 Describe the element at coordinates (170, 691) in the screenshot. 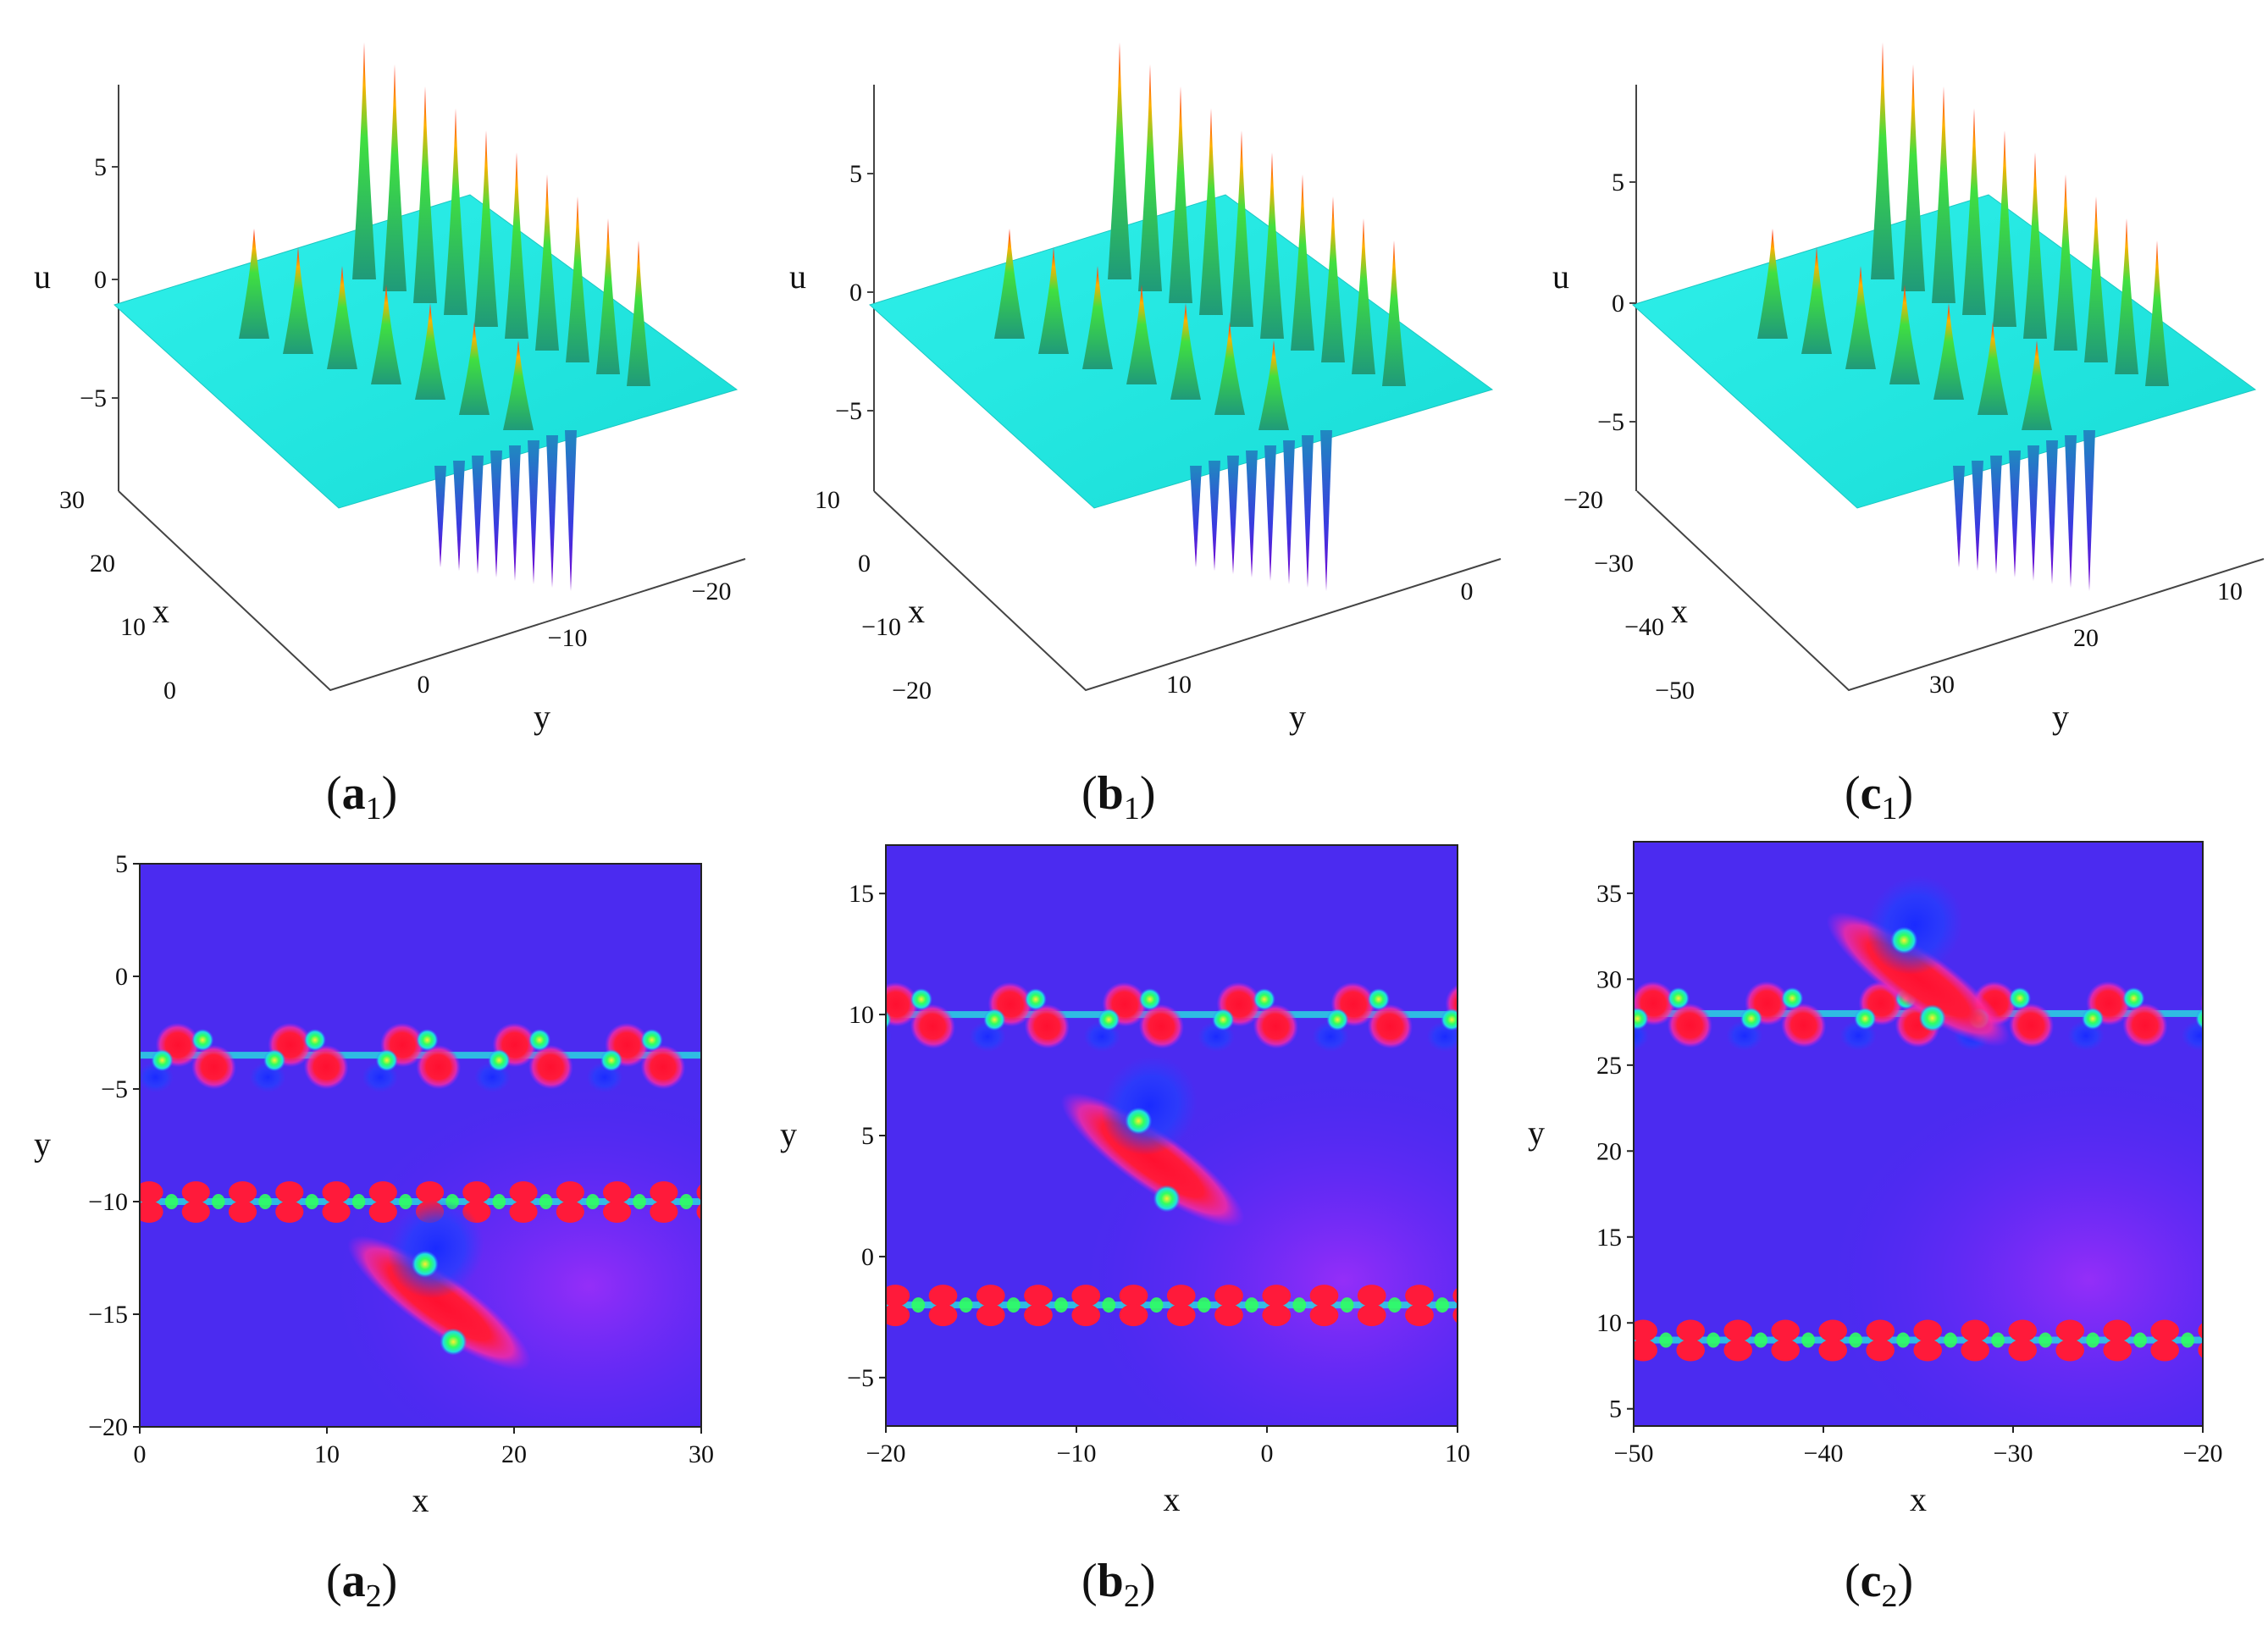

I see `x-tick-label: 0` at that location.